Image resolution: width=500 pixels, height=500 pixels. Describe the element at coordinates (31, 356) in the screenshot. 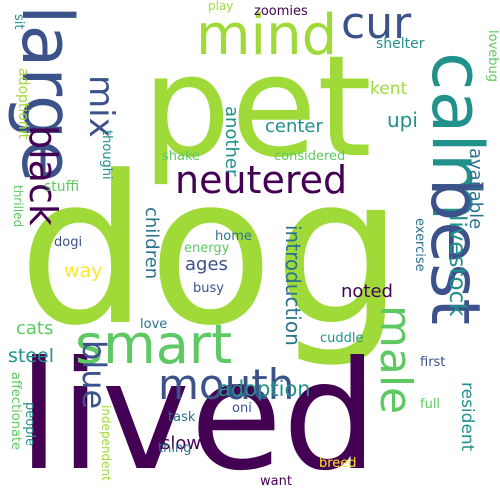

I see `word-steel: steel` at that location.